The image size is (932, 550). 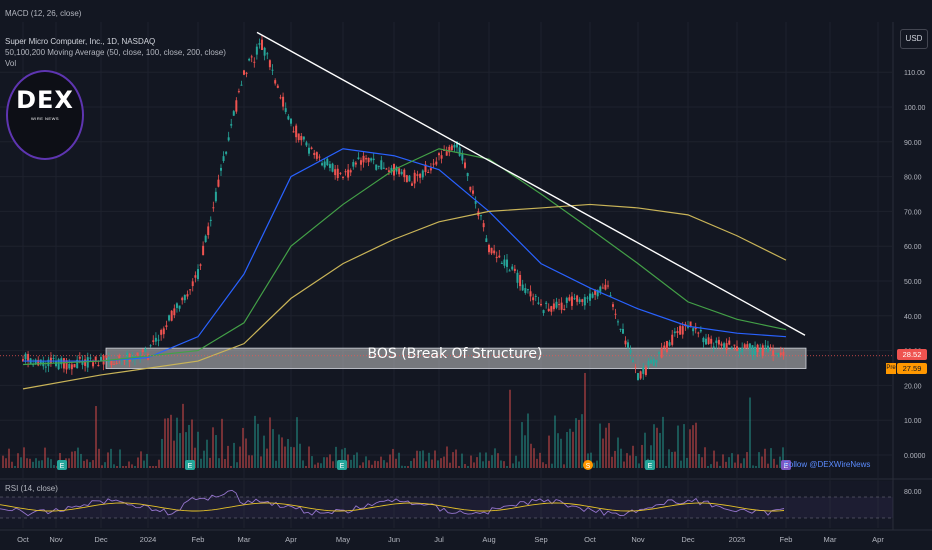 What do you see at coordinates (827, 464) in the screenshot?
I see `follow-link: Follow @DEXWireNews` at bounding box center [827, 464].